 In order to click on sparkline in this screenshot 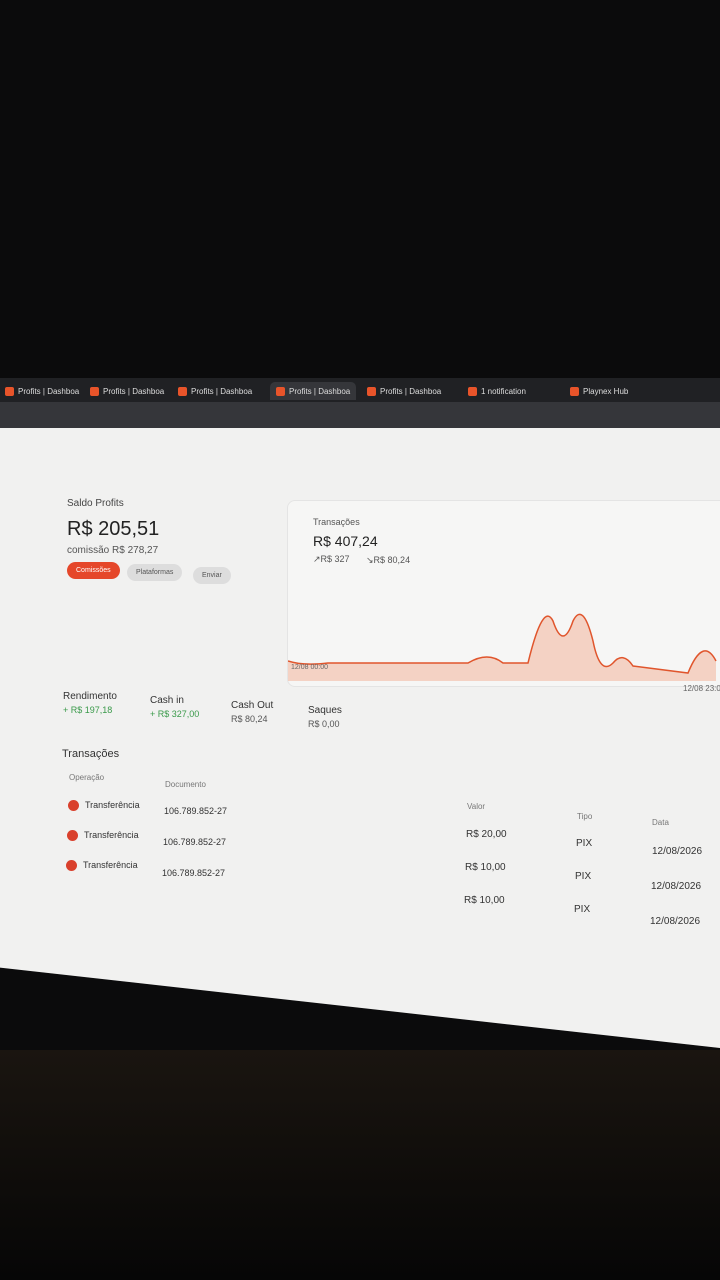, I will do `click(502, 647)`.